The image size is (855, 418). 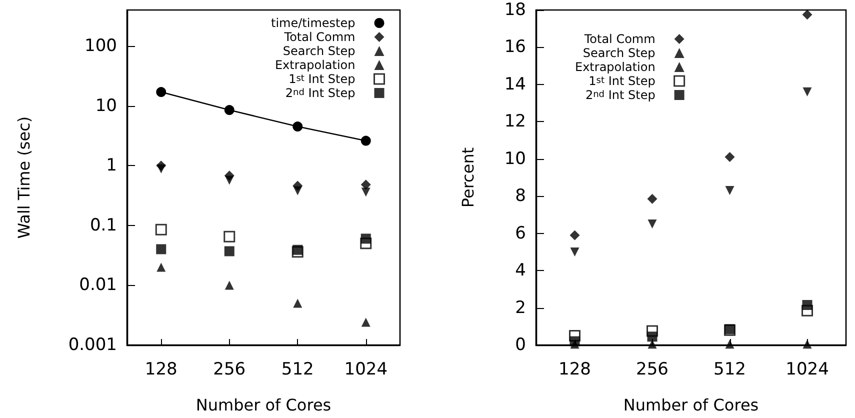 What do you see at coordinates (103, 225) in the screenshot?
I see `y-tick-label: 0.1` at bounding box center [103, 225].